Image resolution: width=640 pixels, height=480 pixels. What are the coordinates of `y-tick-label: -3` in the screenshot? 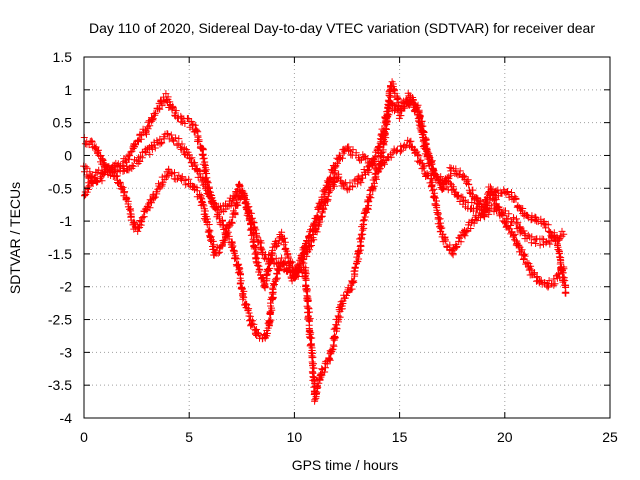 It's located at (66, 352).